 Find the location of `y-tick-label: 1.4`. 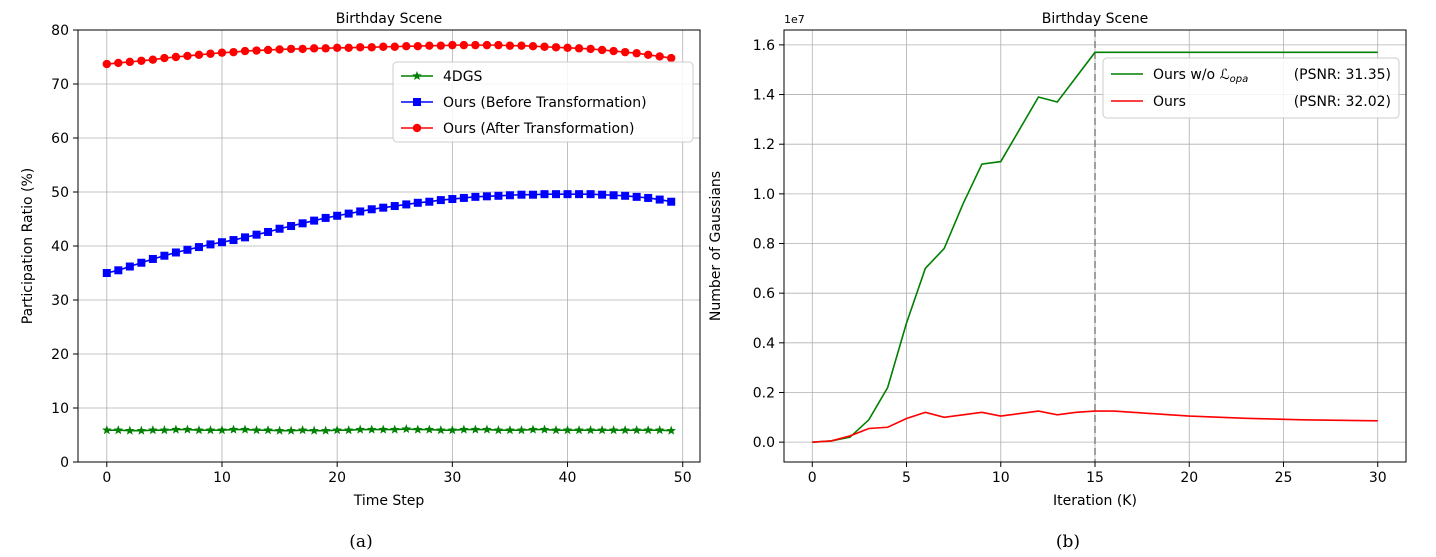

y-tick-label: 1.4 is located at coordinates (764, 96).